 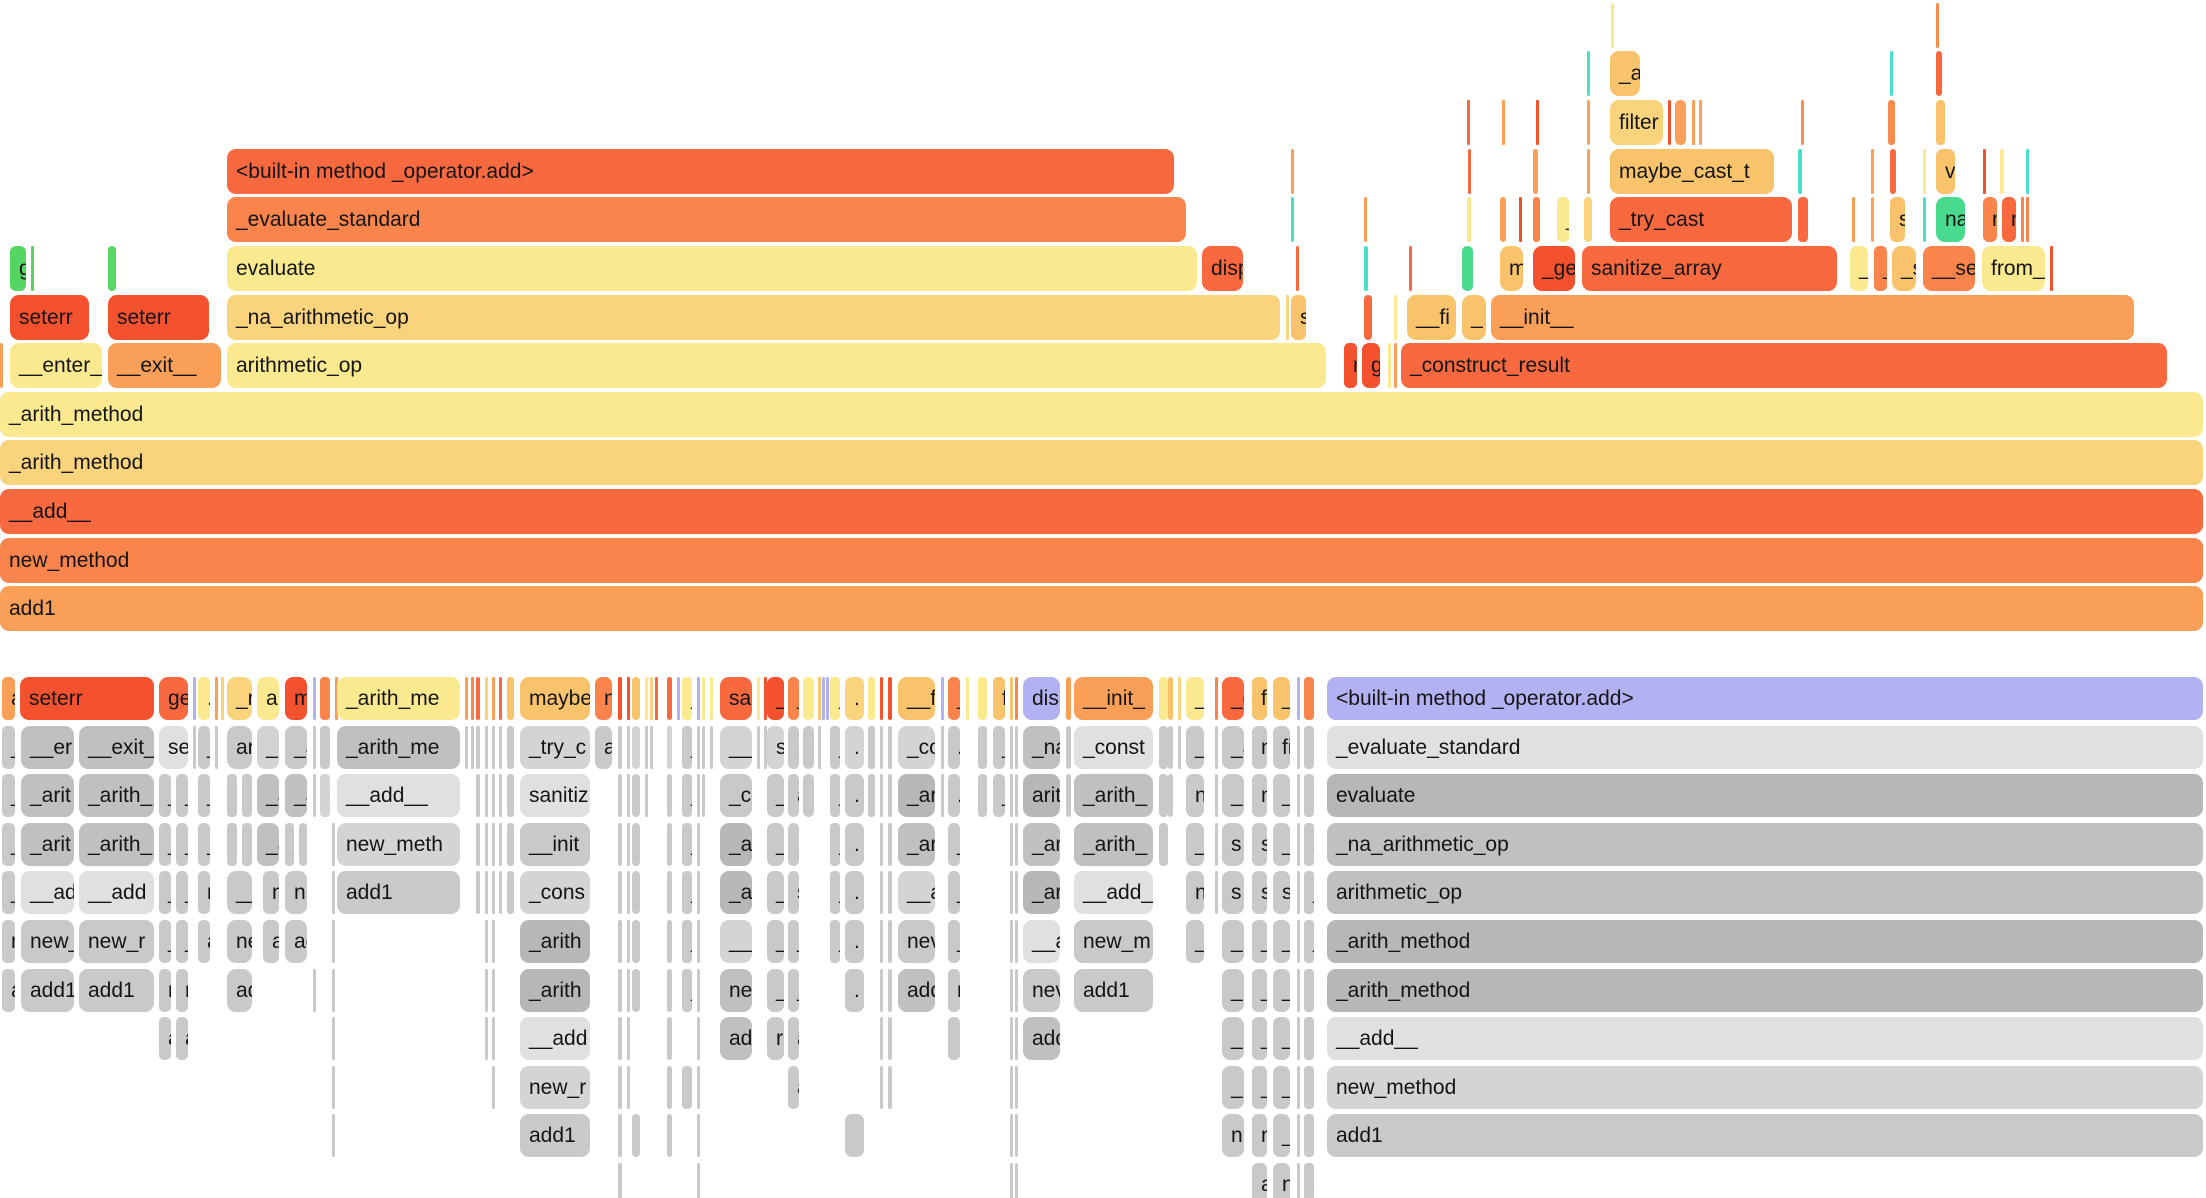 What do you see at coordinates (1950, 219) in the screenshot?
I see `frame-bar: na` at bounding box center [1950, 219].